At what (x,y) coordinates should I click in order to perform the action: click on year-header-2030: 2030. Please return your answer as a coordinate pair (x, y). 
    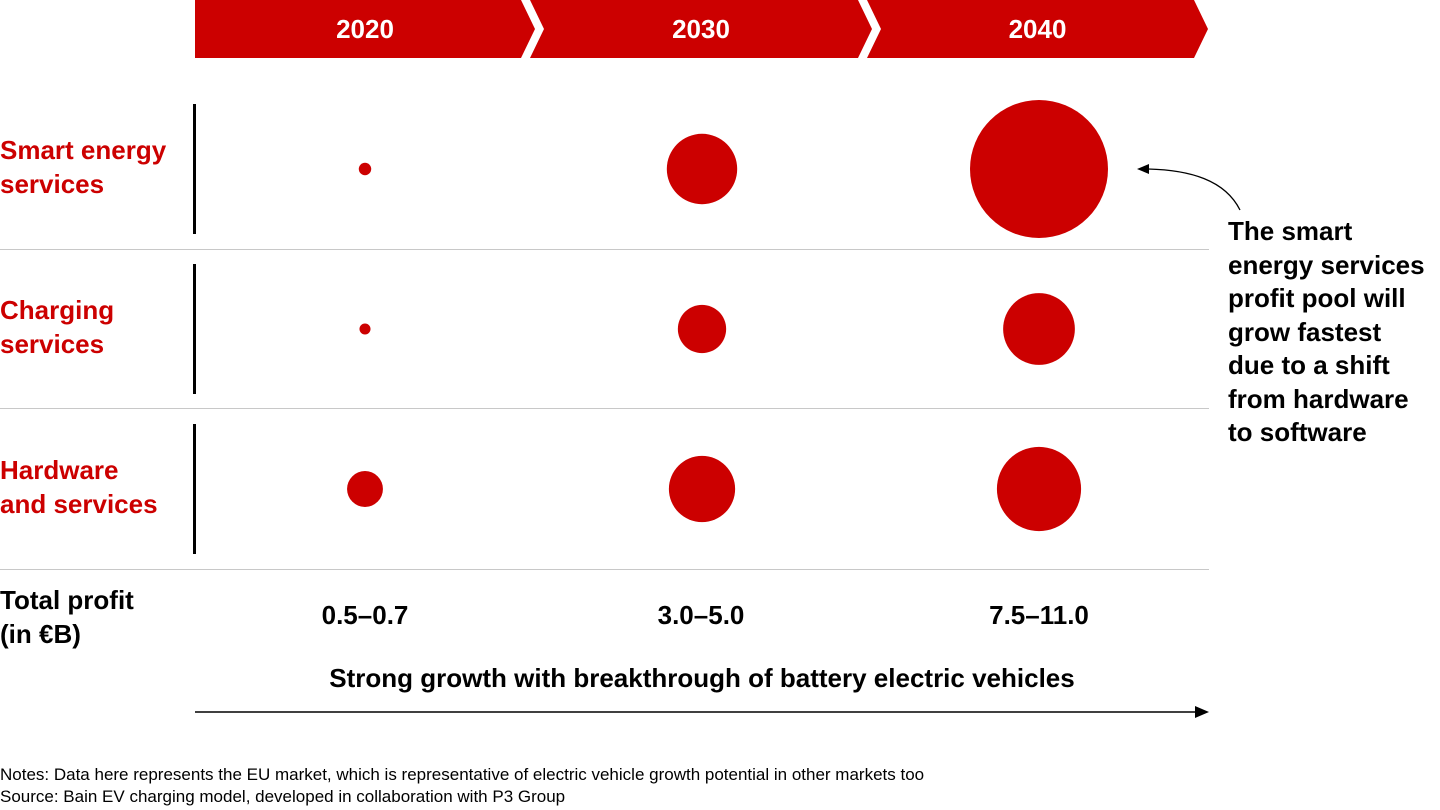
    Looking at the image, I should click on (701, 29).